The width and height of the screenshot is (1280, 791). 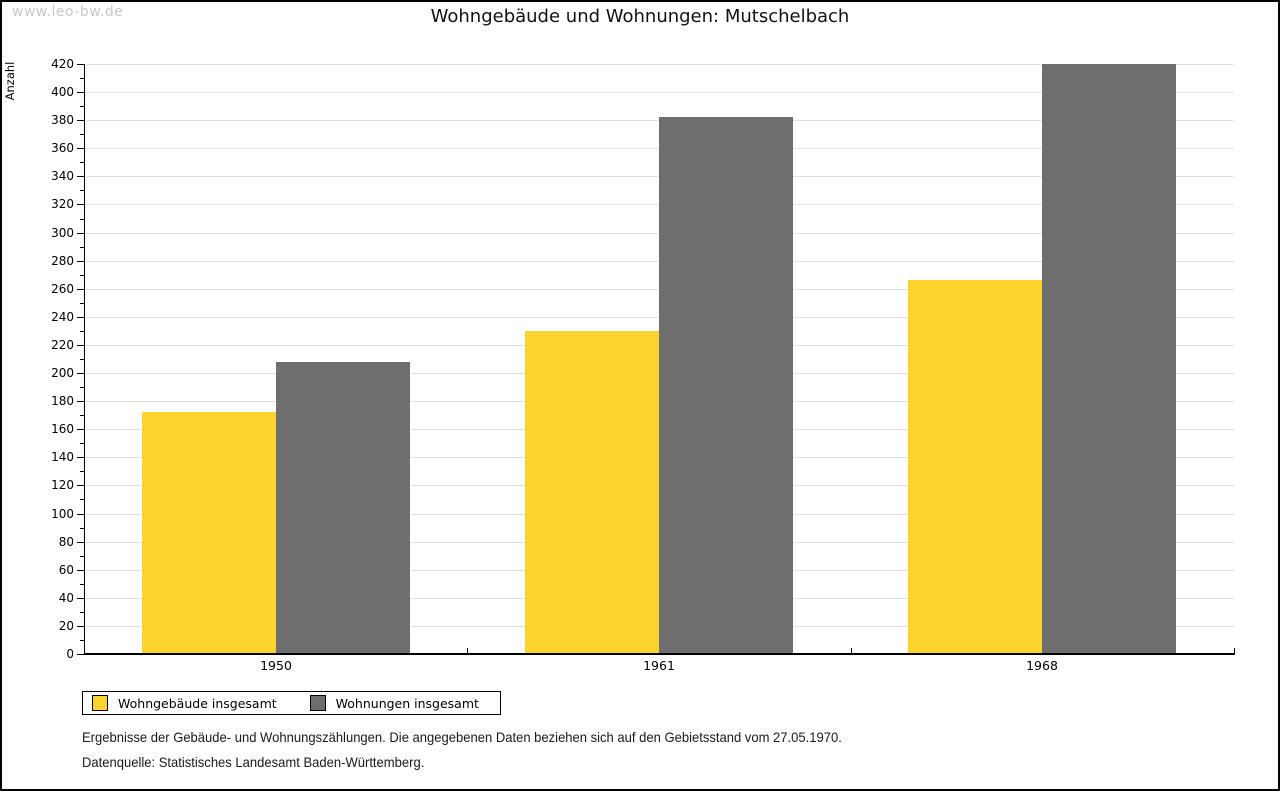 I want to click on y-tick-label-300: 300, so click(x=62, y=233).